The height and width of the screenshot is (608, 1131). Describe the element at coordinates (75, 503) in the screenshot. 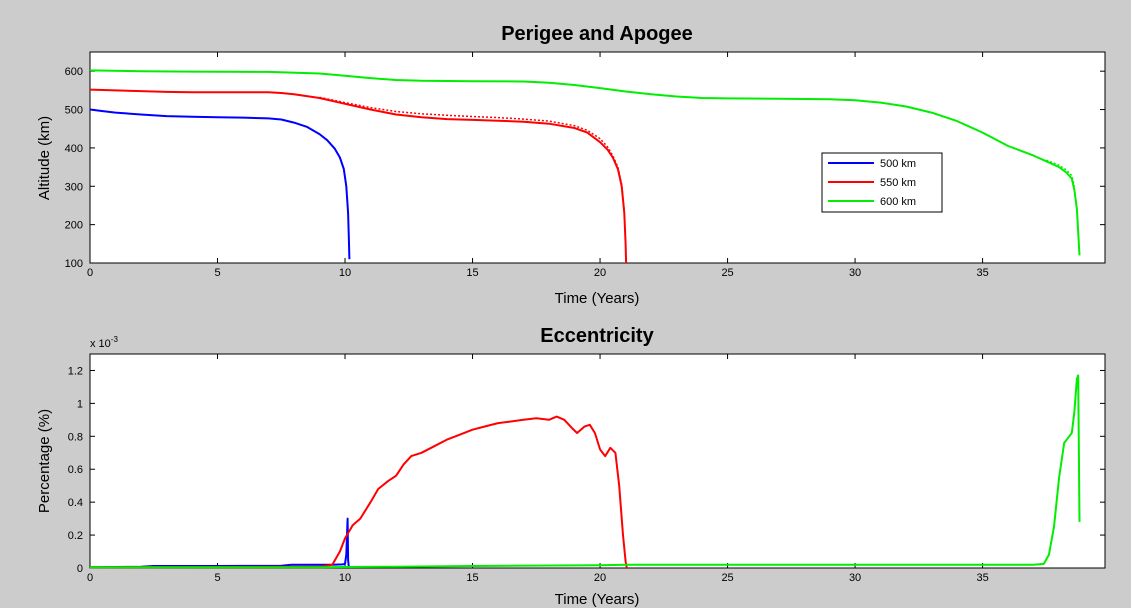

I see `y-tick-label: 0.4` at that location.